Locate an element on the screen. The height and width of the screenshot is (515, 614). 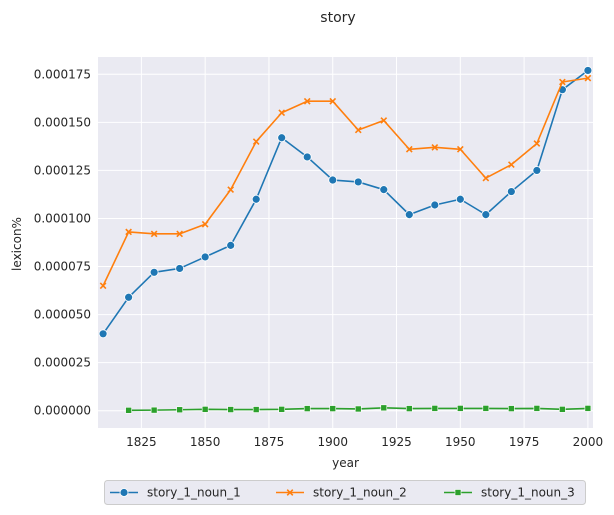
y-tick-label: 0.000000 is located at coordinates (62, 411).